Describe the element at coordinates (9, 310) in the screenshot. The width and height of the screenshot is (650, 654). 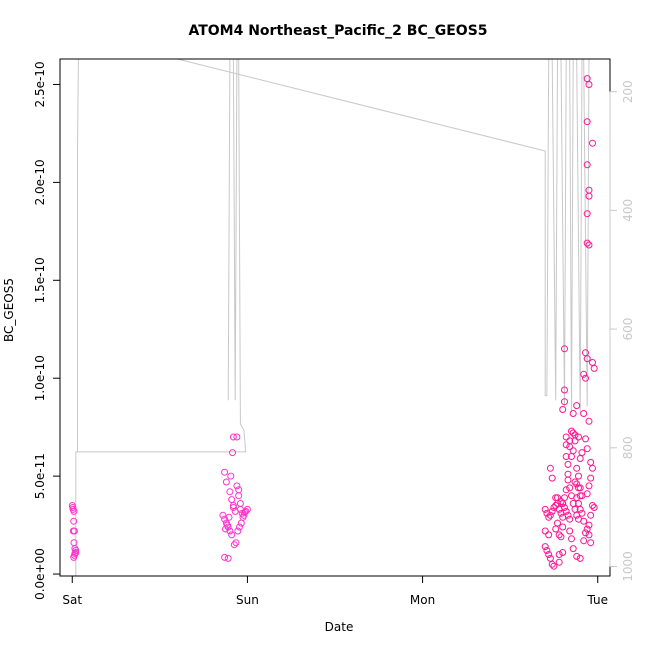
I see `y-axis-label: BC_GEOS5` at that location.